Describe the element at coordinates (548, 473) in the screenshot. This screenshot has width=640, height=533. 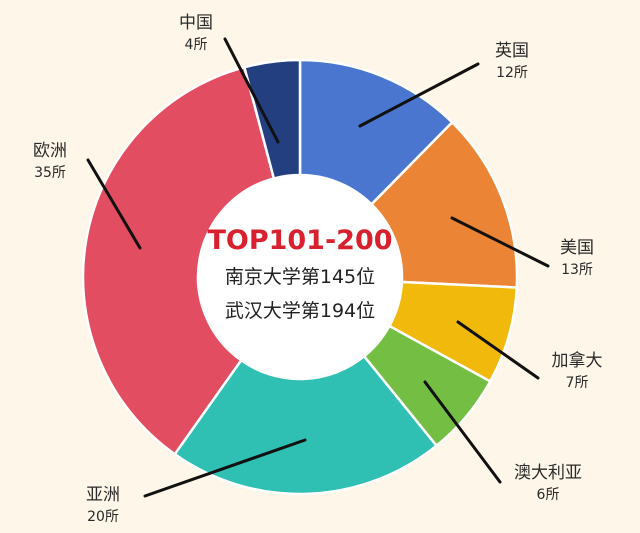
I see `slice-label-3: 澳大利亚` at that location.